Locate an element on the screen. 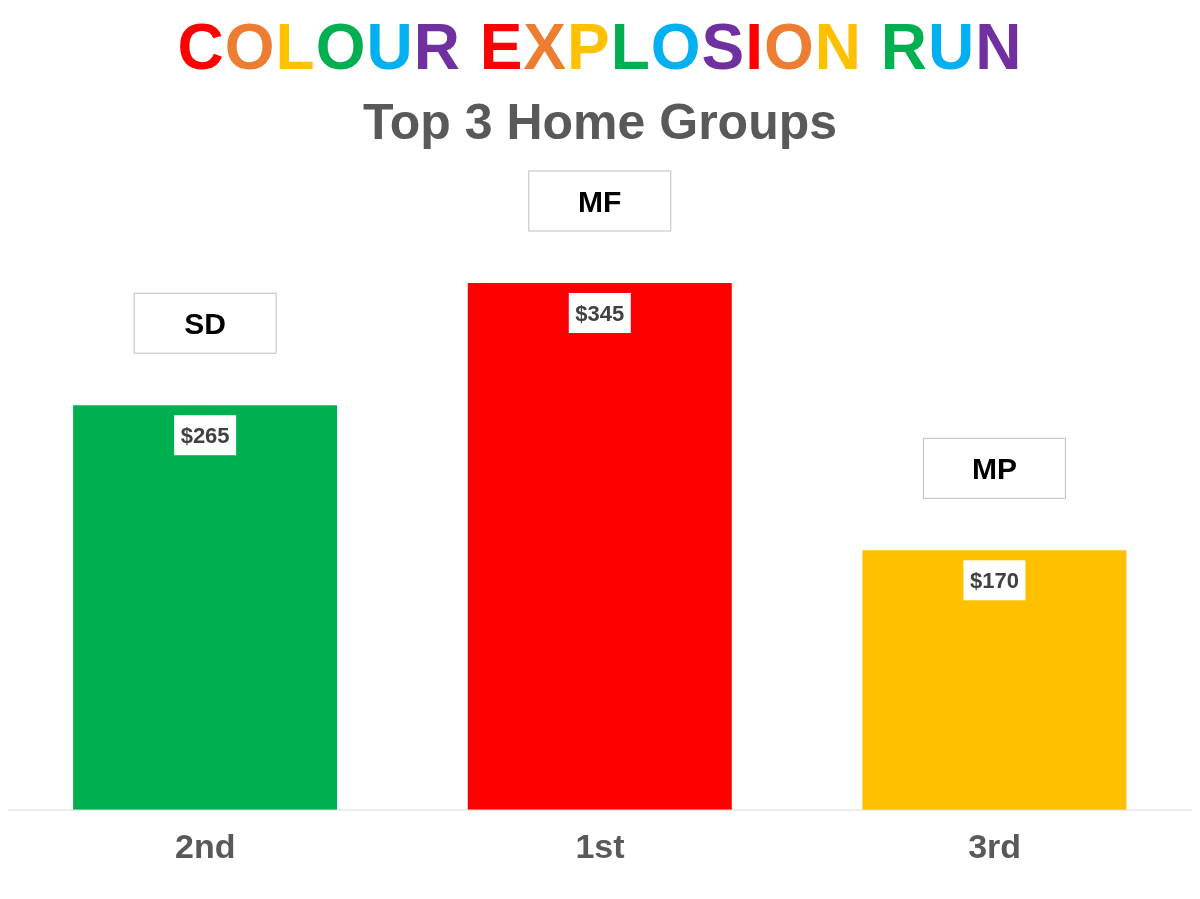 Image resolution: width=1200 pixels, height=899 pixels. data-label: $265 is located at coordinates (205, 436).